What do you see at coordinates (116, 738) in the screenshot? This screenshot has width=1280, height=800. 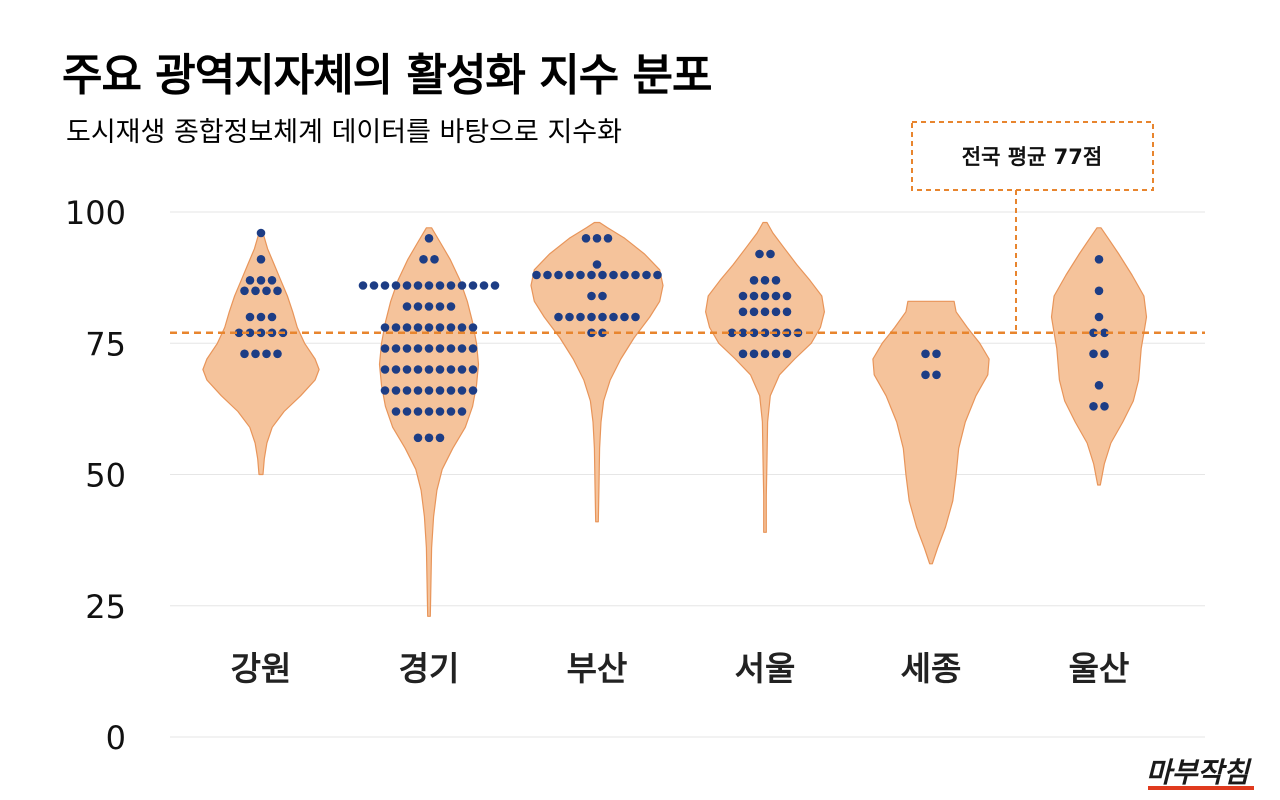 I see `y-tick-label: 0` at bounding box center [116, 738].